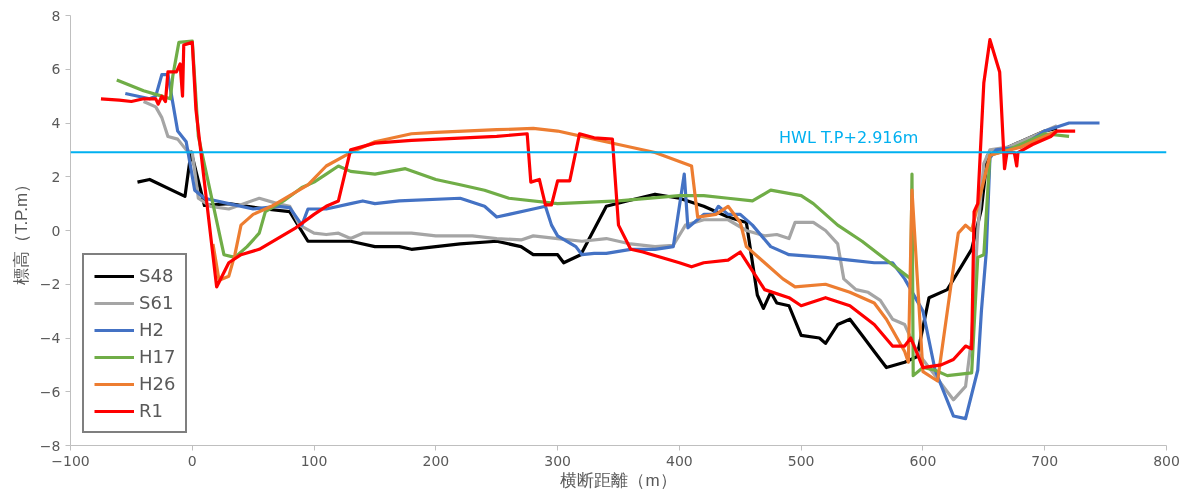 This screenshot has height=500, width=1186. Describe the element at coordinates (192, 460) in the screenshot. I see `x-tick-label: 0` at that location.